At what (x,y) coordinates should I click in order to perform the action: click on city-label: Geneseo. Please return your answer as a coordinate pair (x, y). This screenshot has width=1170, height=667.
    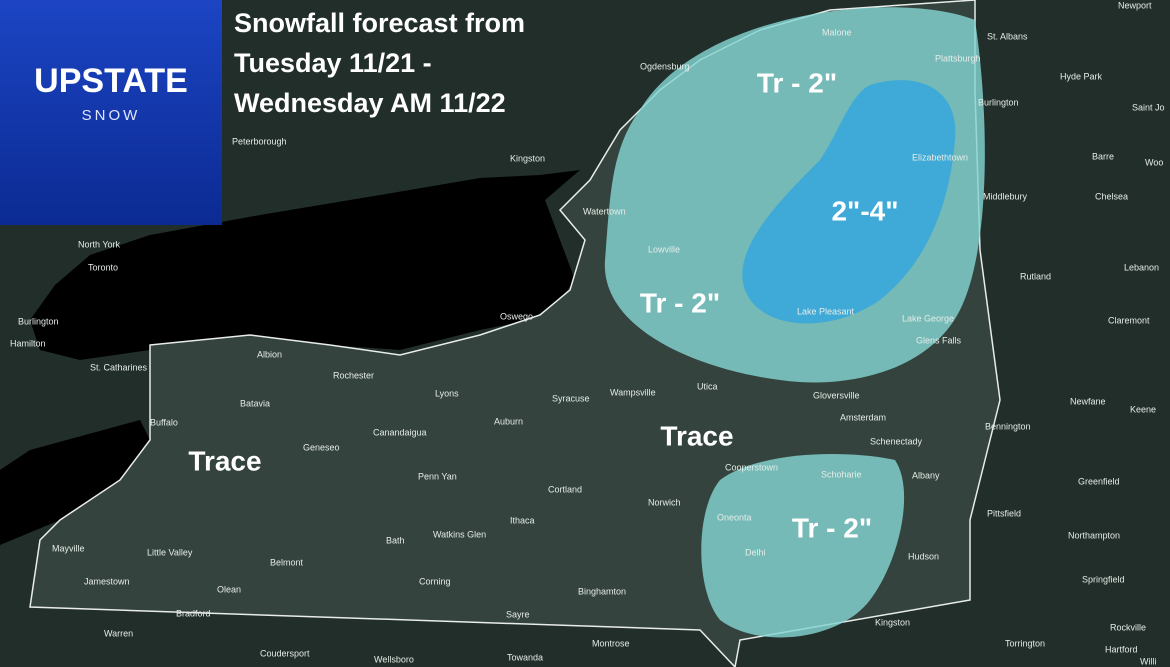
    Looking at the image, I should click on (321, 447).